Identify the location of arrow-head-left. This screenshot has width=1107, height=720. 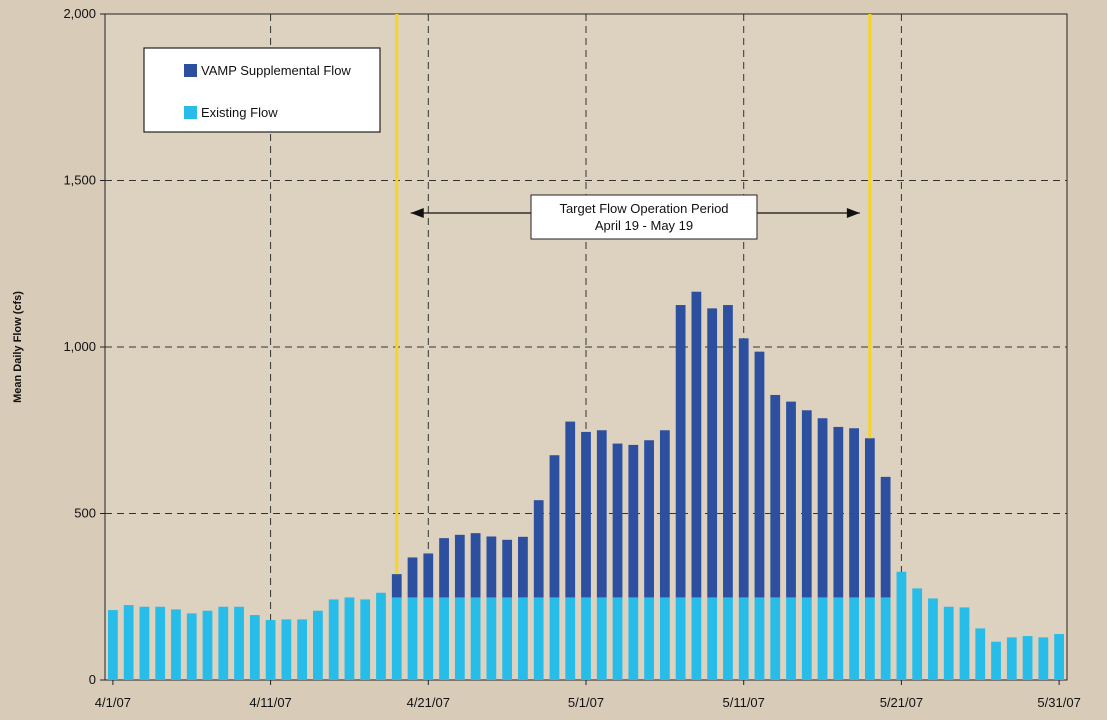
(417, 213).